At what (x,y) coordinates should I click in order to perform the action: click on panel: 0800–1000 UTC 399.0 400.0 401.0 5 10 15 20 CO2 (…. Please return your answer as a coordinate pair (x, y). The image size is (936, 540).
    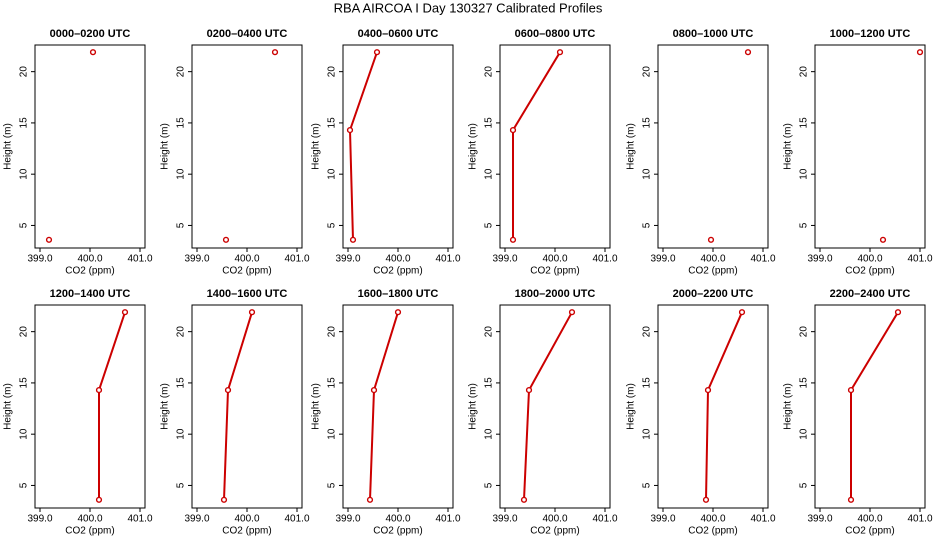
    Looking at the image, I should click on (701, 152).